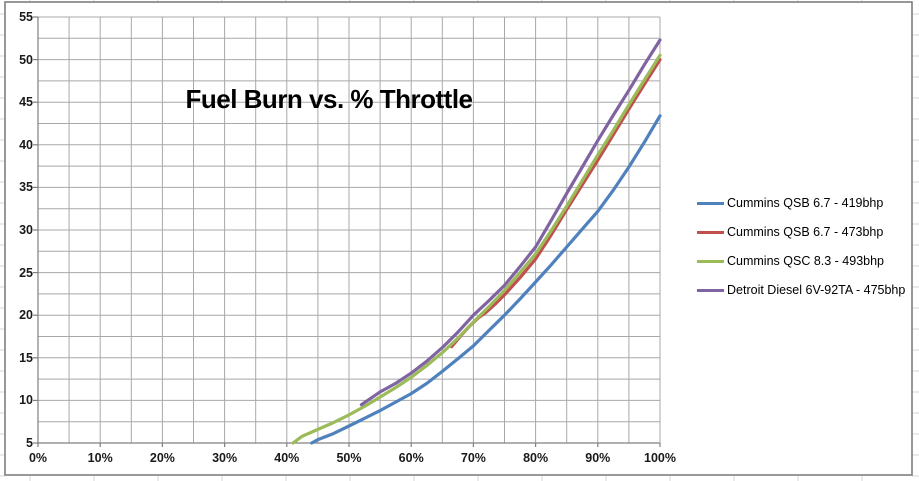 Image resolution: width=919 pixels, height=481 pixels. Describe the element at coordinates (162, 458) in the screenshot. I see `x-axis-label: 20%` at that location.